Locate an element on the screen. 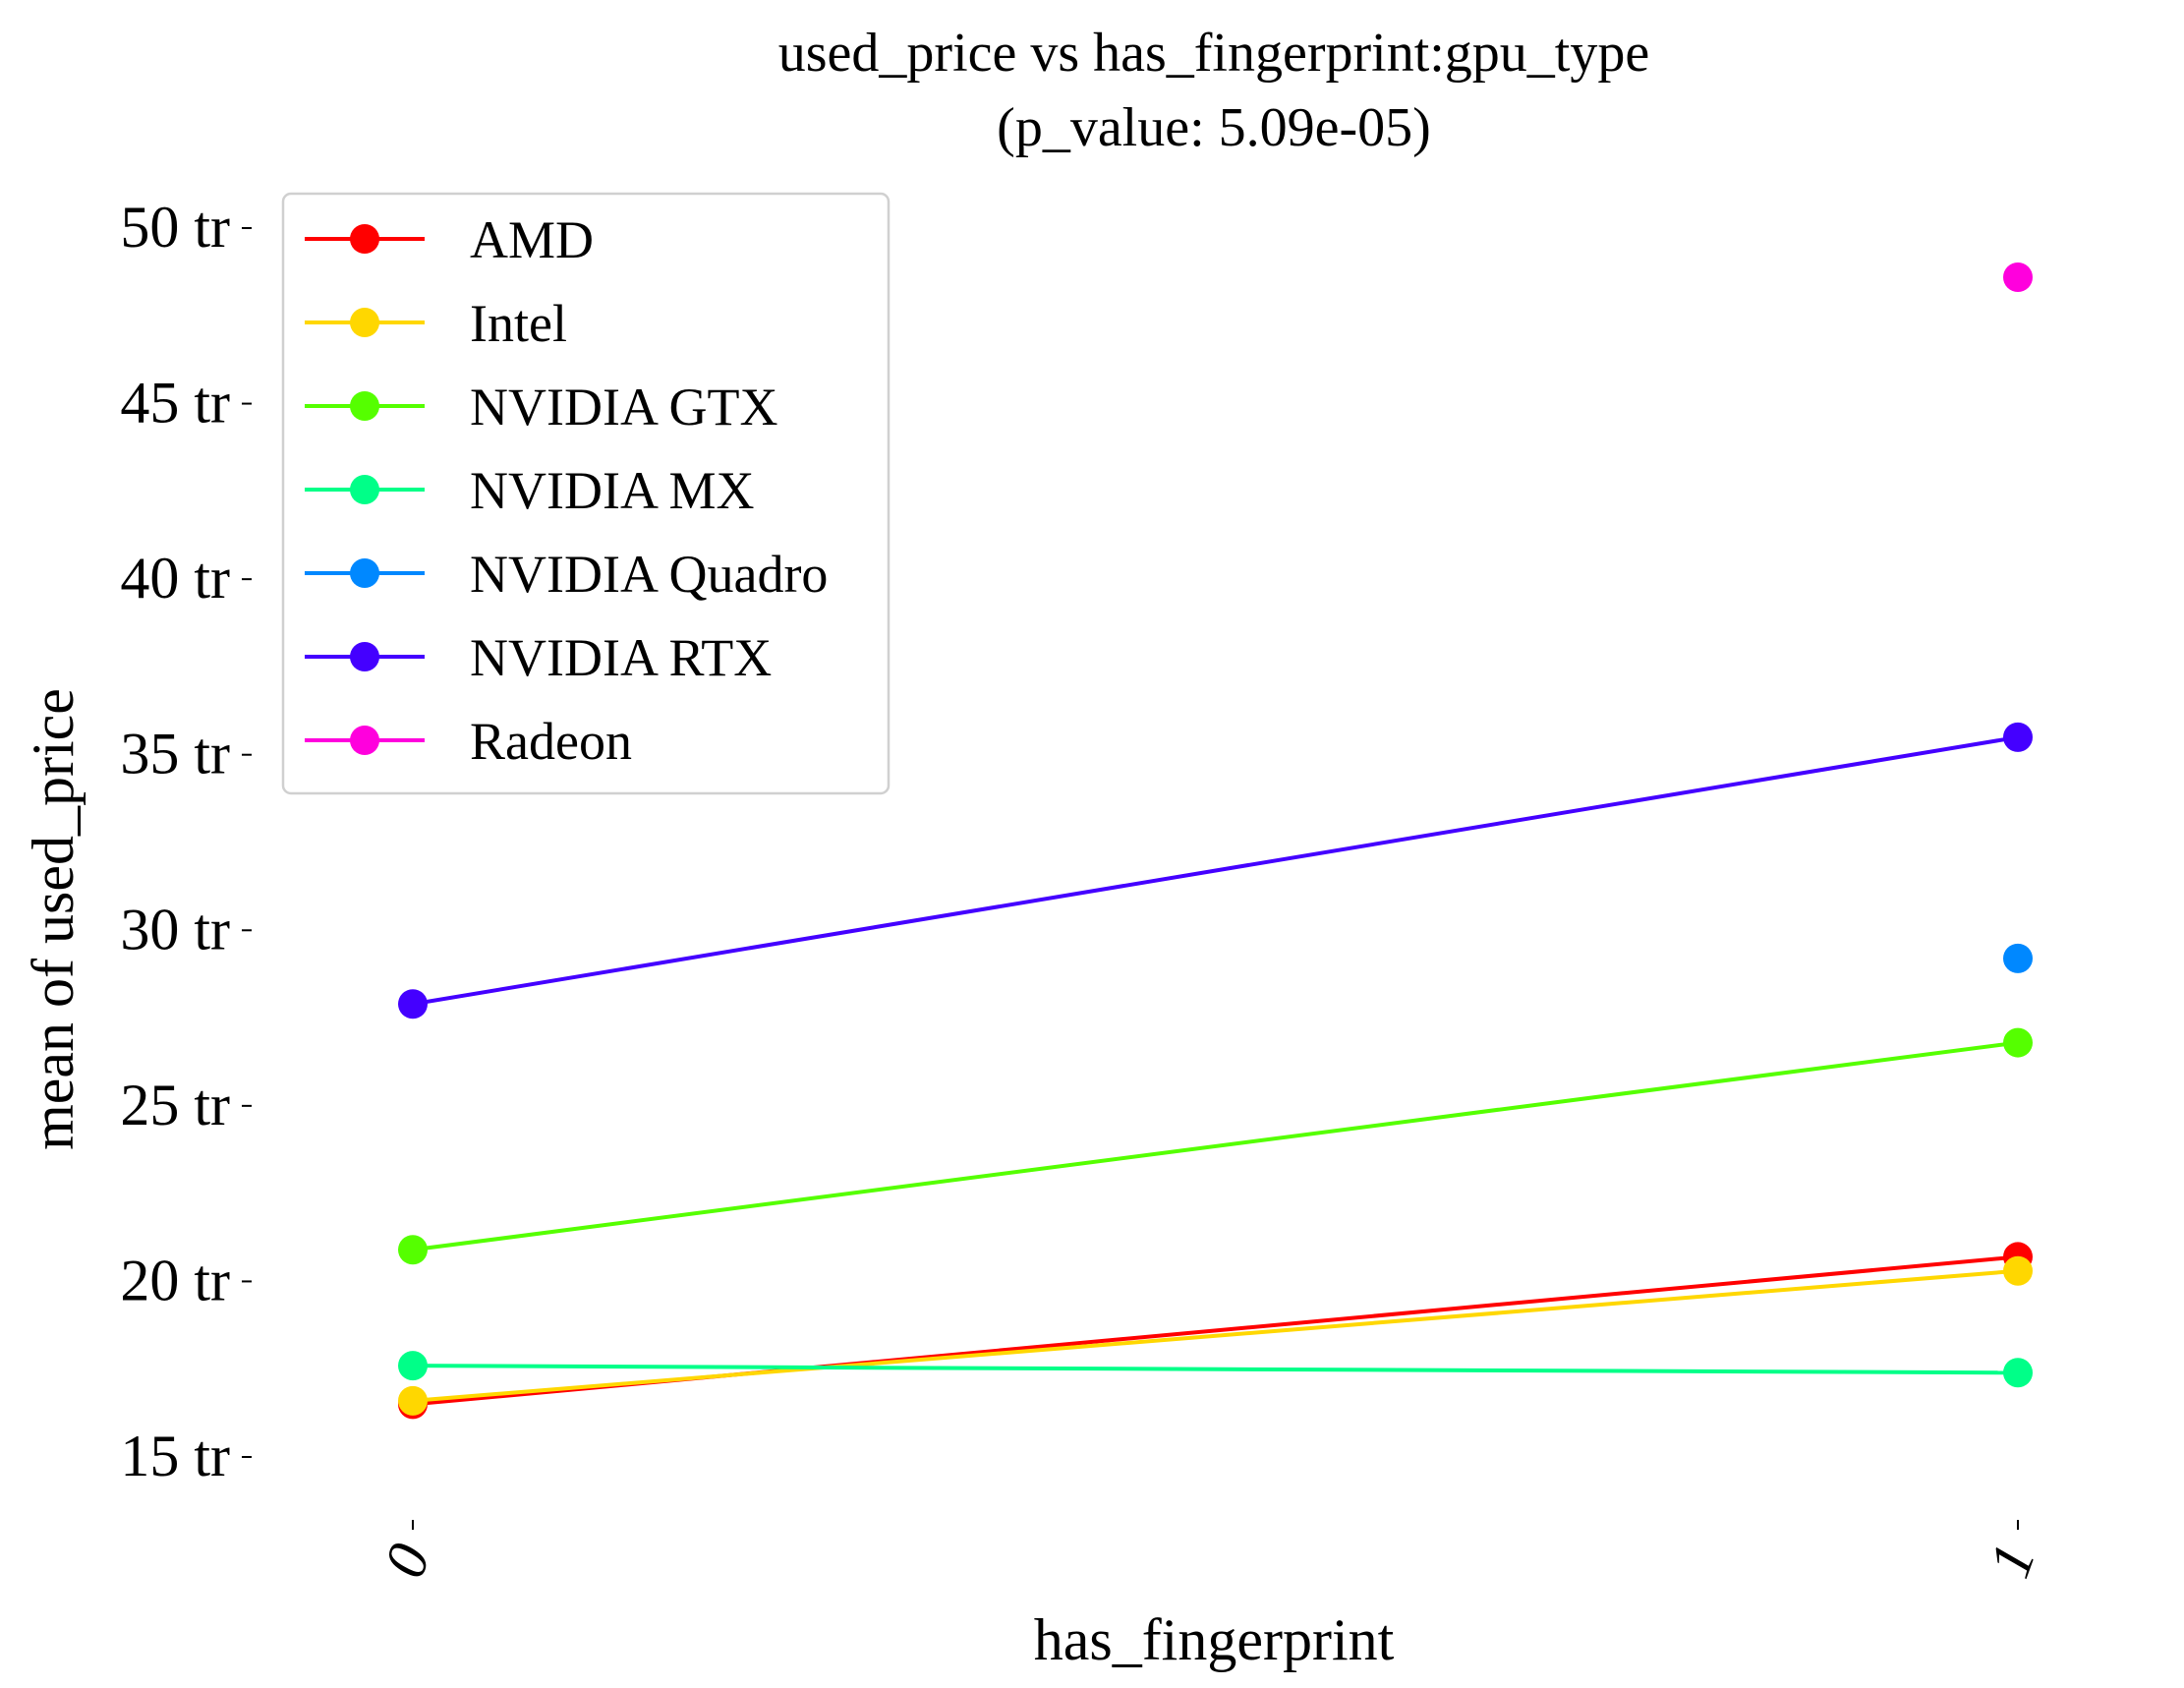 This screenshot has height=1688, width=2184. y-tick-label: 25 tr is located at coordinates (175, 1105).